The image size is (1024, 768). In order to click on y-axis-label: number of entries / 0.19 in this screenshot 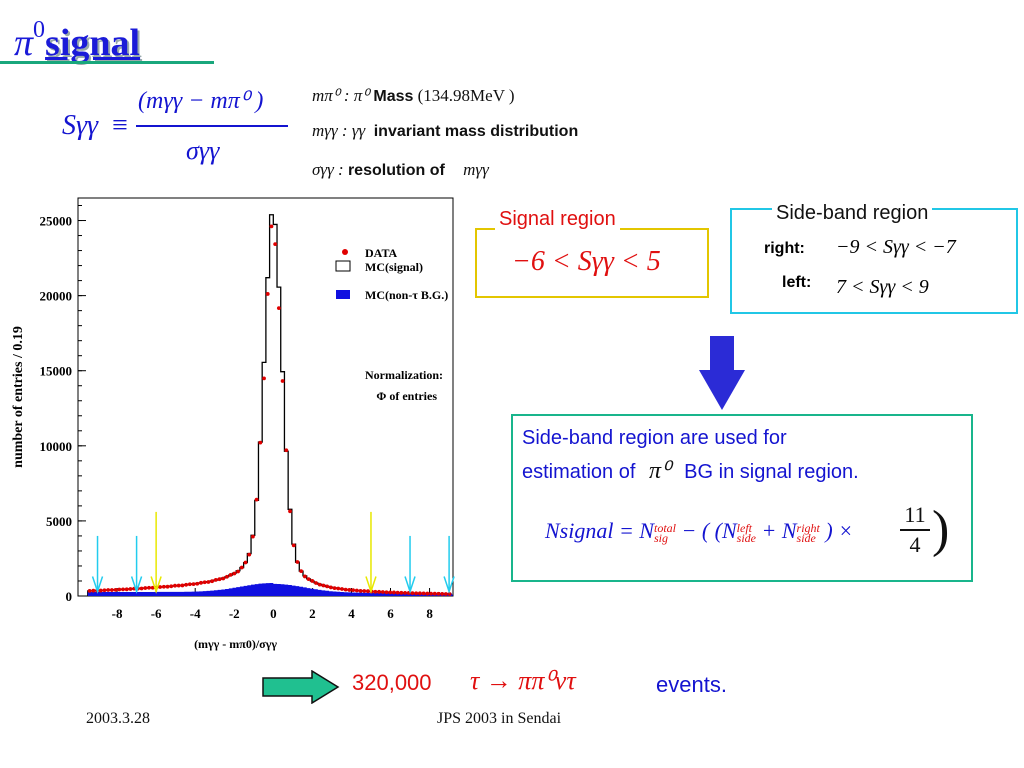, I will do `click(18, 397)`.